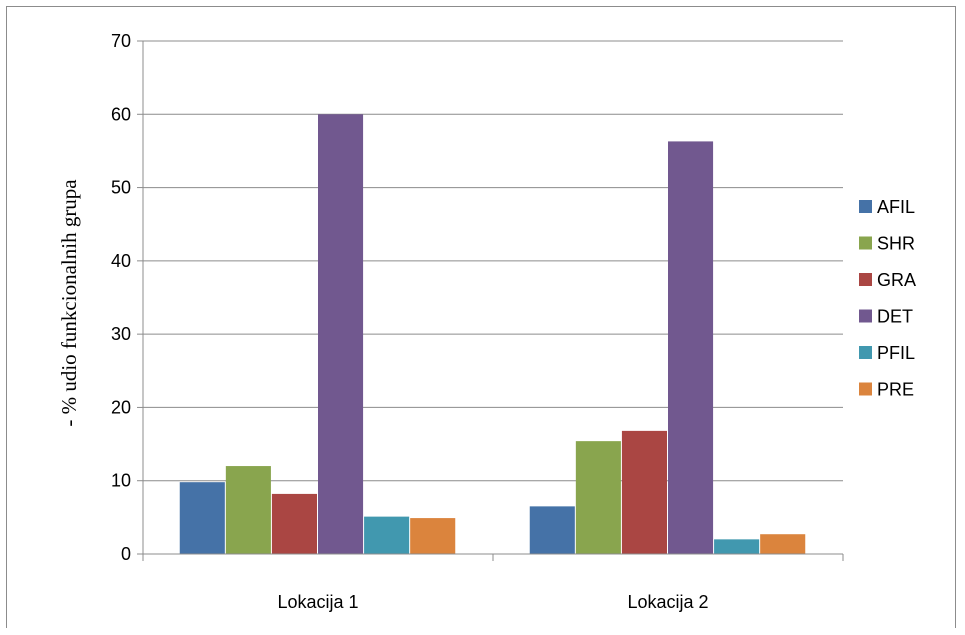 The height and width of the screenshot is (635, 965). Describe the element at coordinates (865, 316) in the screenshot. I see `legend-swatch-det` at that location.